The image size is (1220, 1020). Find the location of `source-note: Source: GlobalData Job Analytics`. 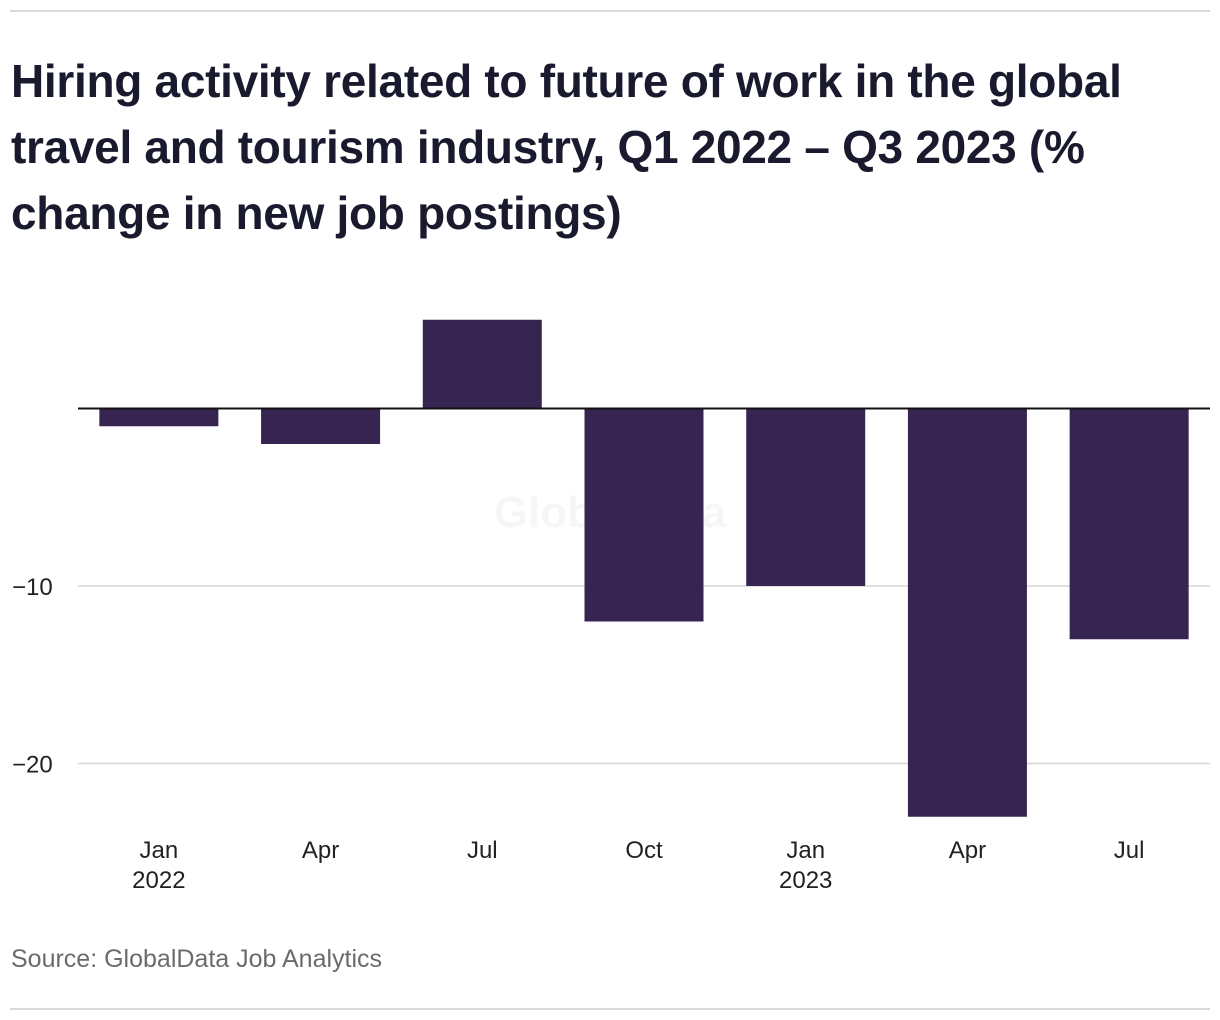

source-note: Source: GlobalData Job Analytics is located at coordinates (197, 959).